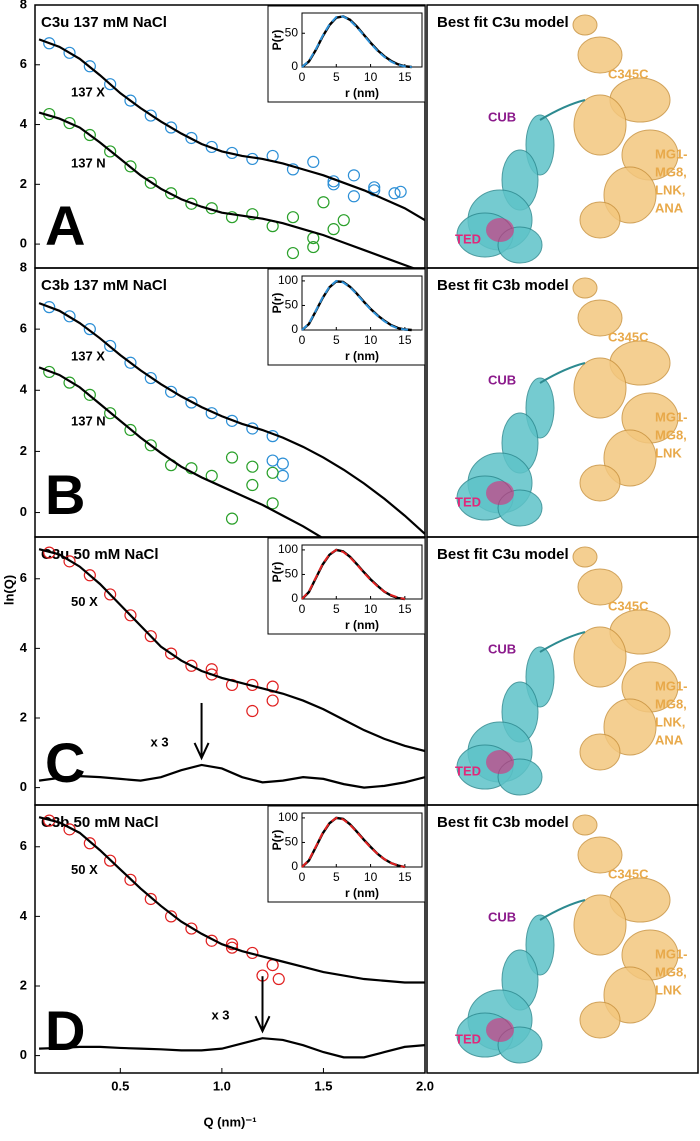 The height and width of the screenshot is (1141, 700). What do you see at coordinates (292, 842) in the screenshot?
I see `inset-y-tick-label: 50` at bounding box center [292, 842].